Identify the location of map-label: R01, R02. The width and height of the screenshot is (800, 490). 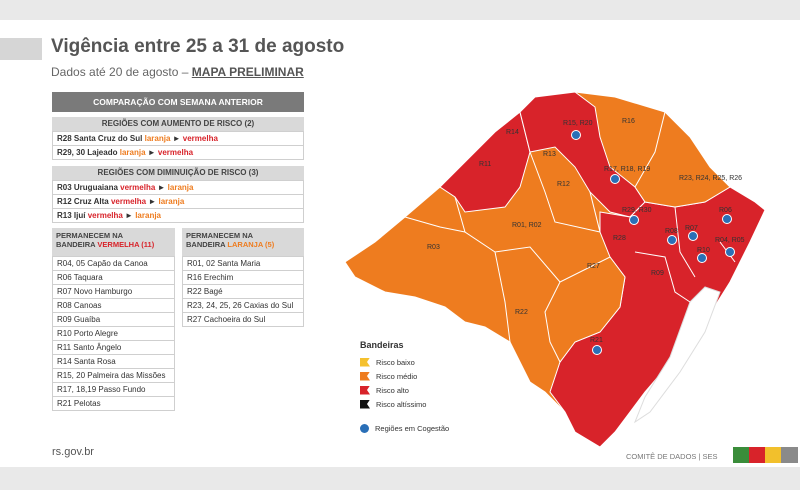
(527, 225).